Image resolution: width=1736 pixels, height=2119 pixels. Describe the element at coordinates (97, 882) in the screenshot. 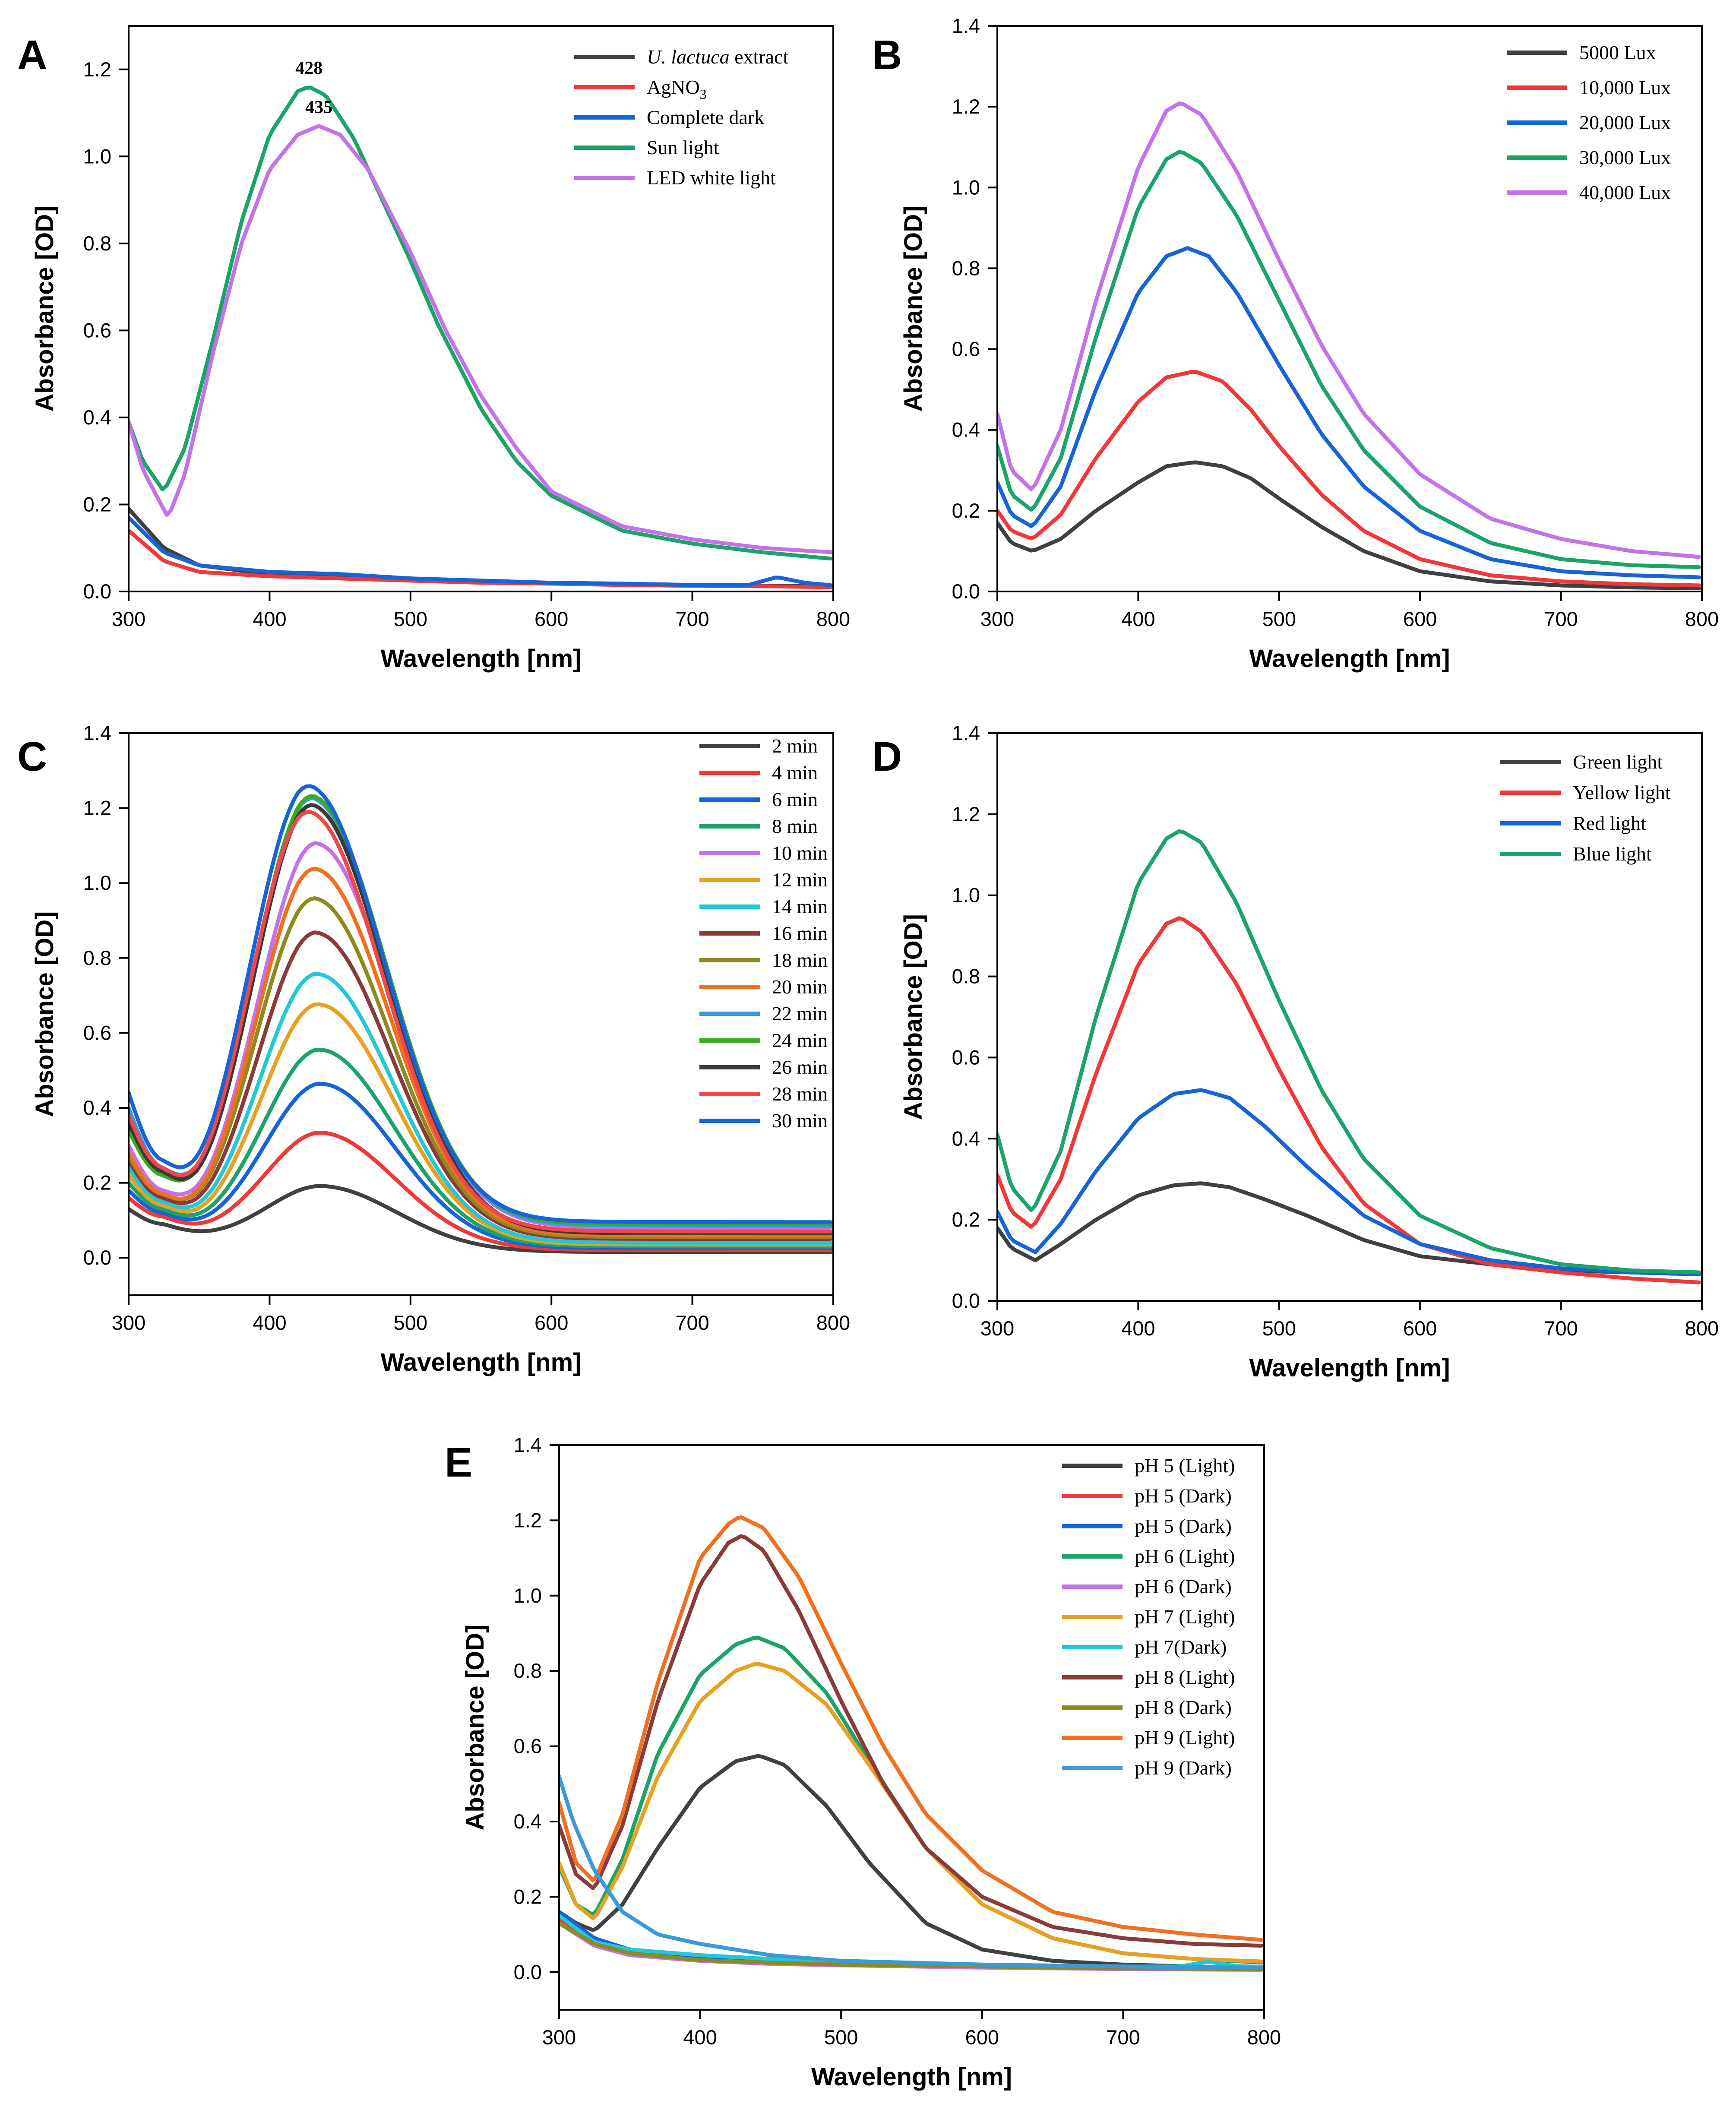

I see `y-tick-label: 1.0` at that location.